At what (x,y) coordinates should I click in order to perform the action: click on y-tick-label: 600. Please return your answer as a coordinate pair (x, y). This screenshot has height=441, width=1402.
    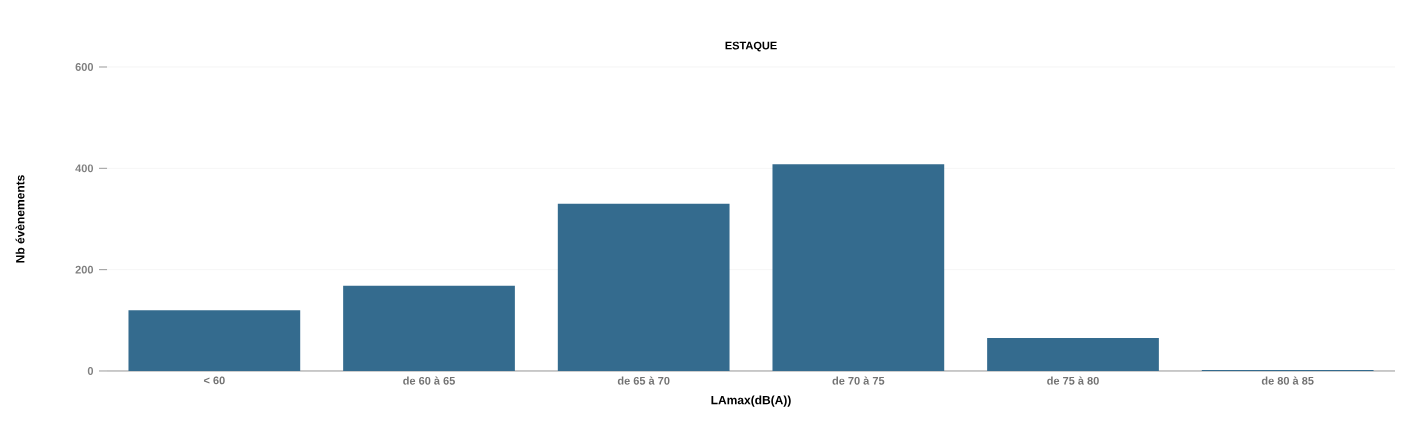
    Looking at the image, I should click on (84, 67).